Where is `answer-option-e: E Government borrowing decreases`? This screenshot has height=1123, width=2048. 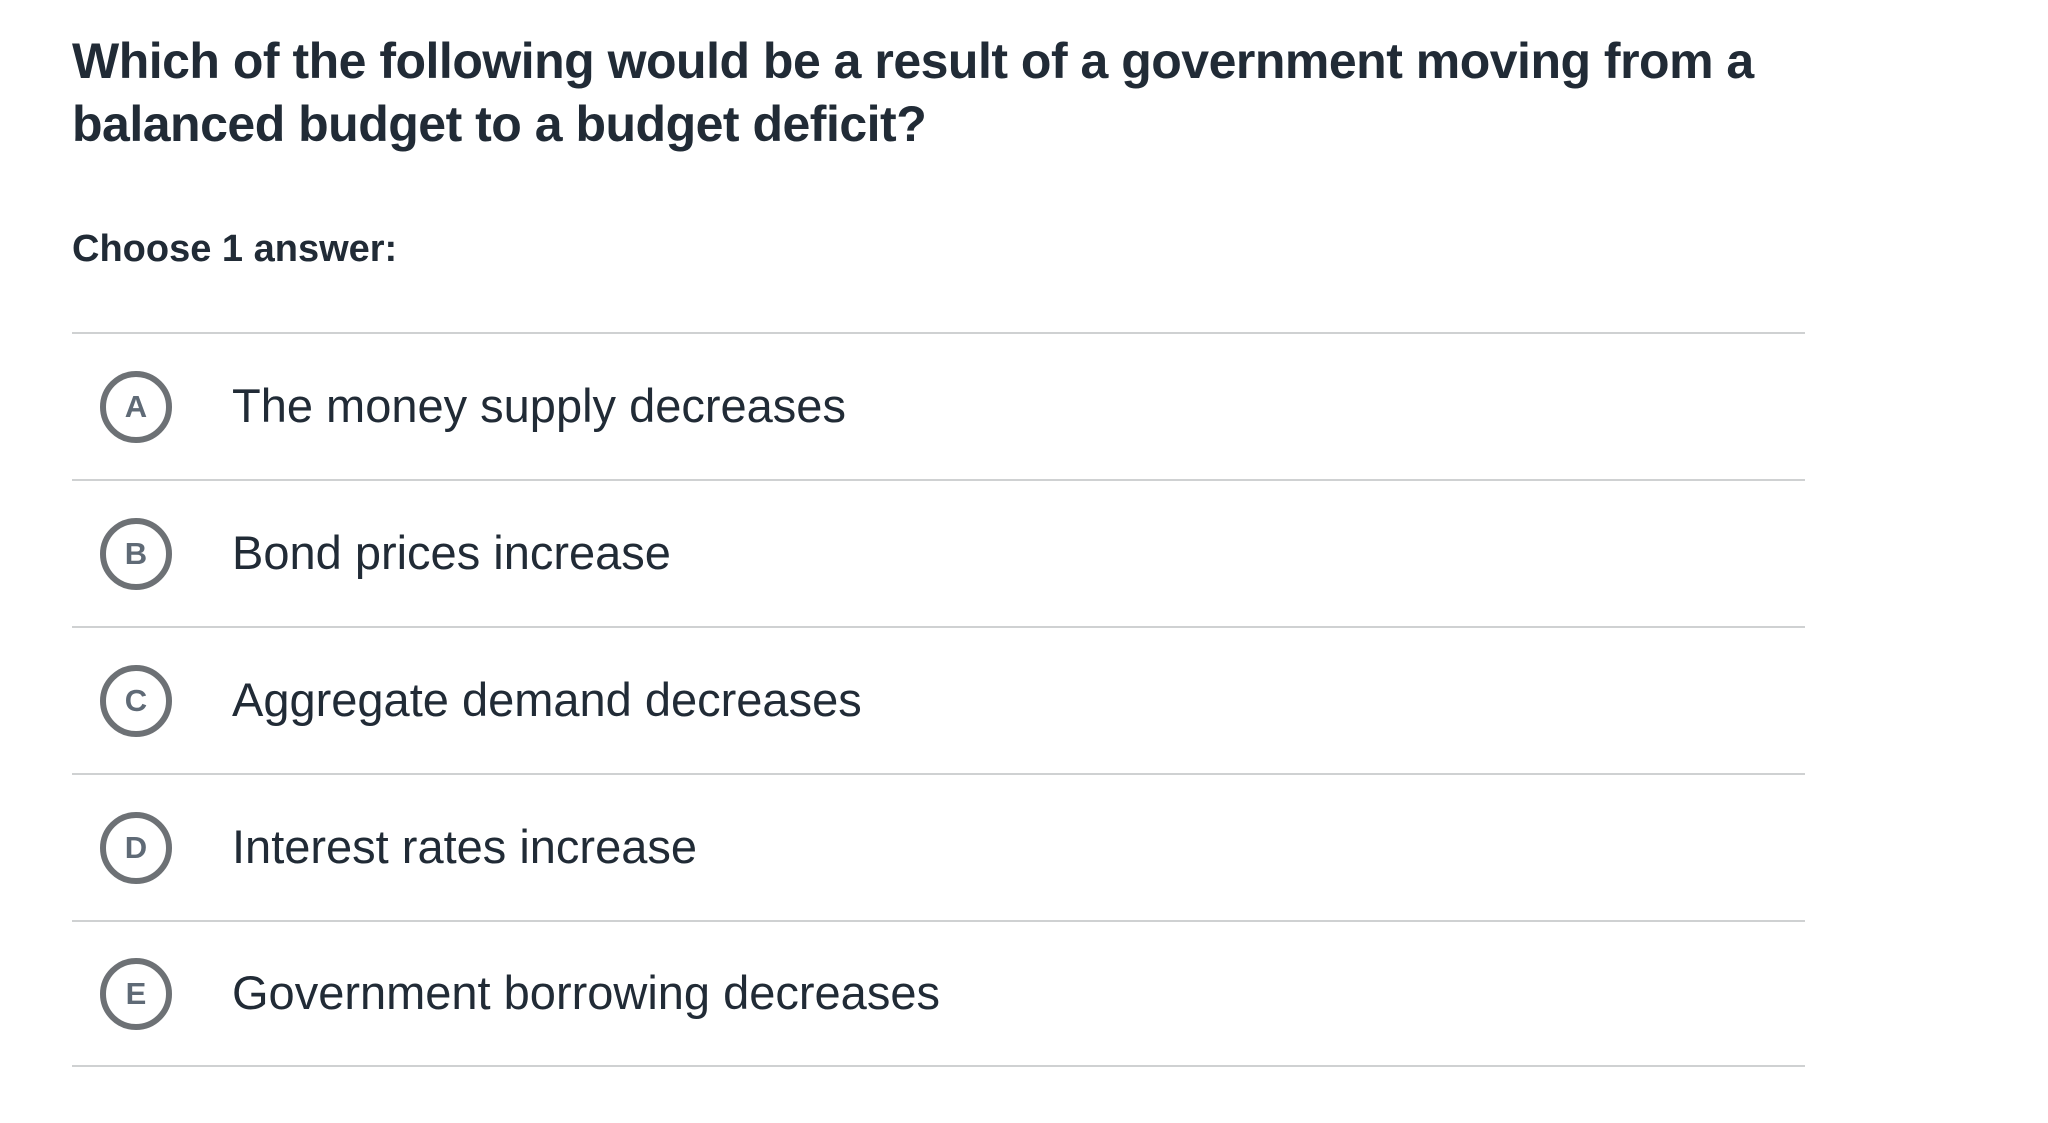 answer-option-e: E Government borrowing decreases is located at coordinates (938, 993).